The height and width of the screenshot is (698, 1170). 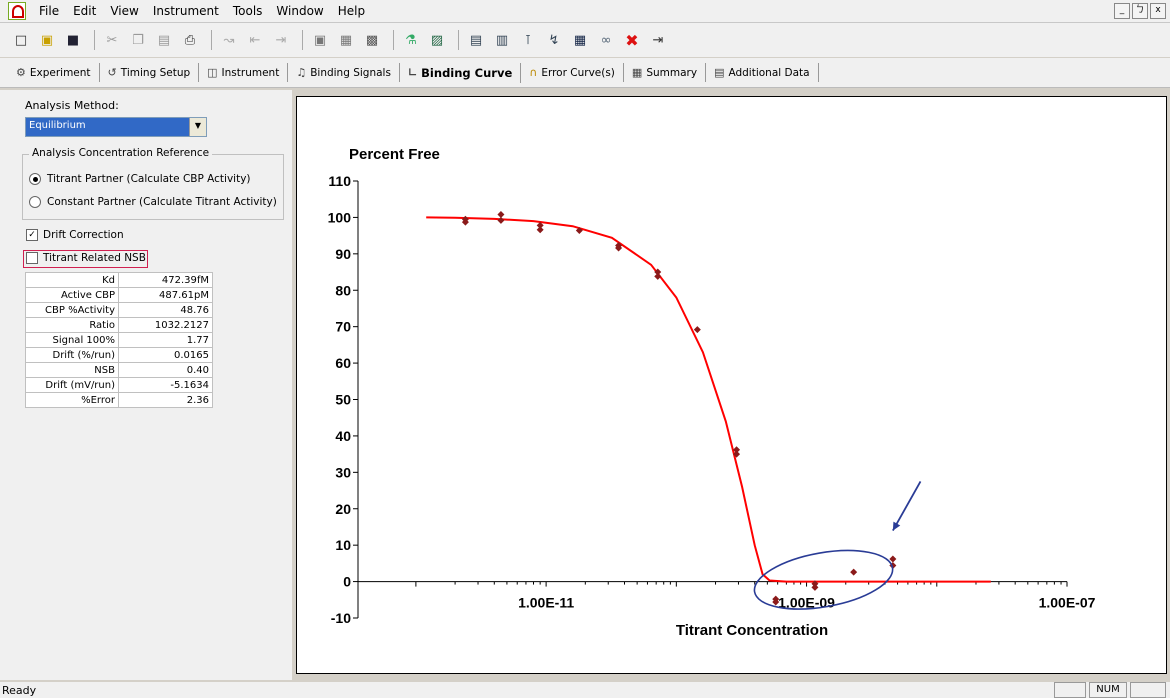 I want to click on menu-view: View, so click(x=124, y=11).